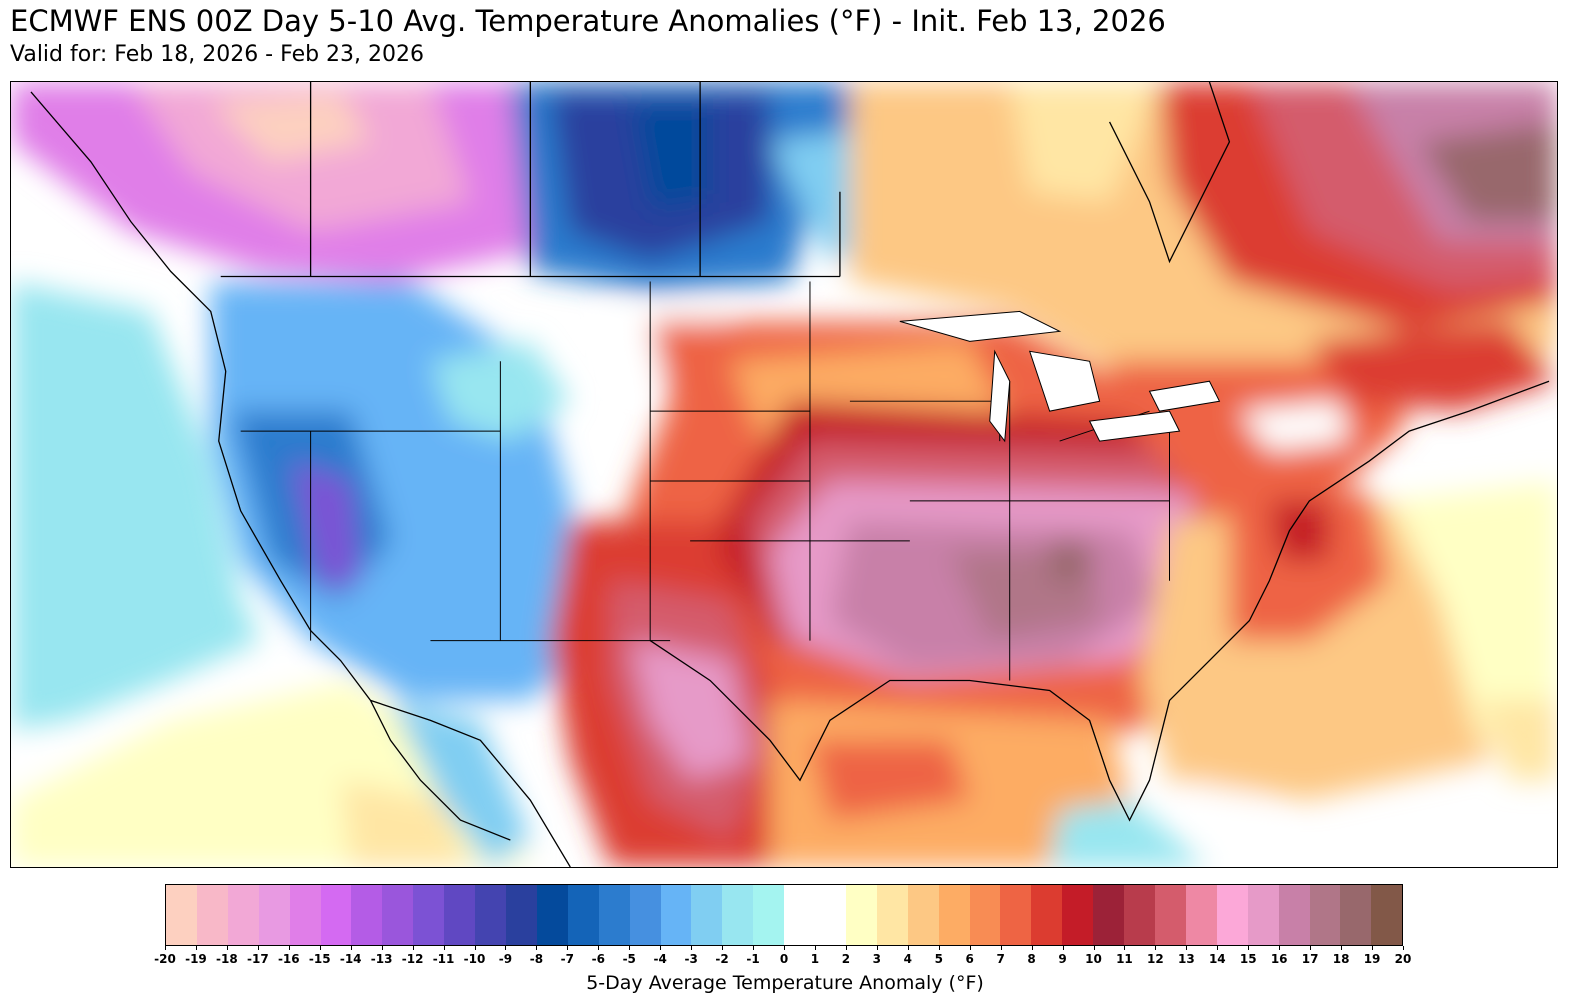  I want to click on colorbar-tick-label: -4, so click(660, 959).